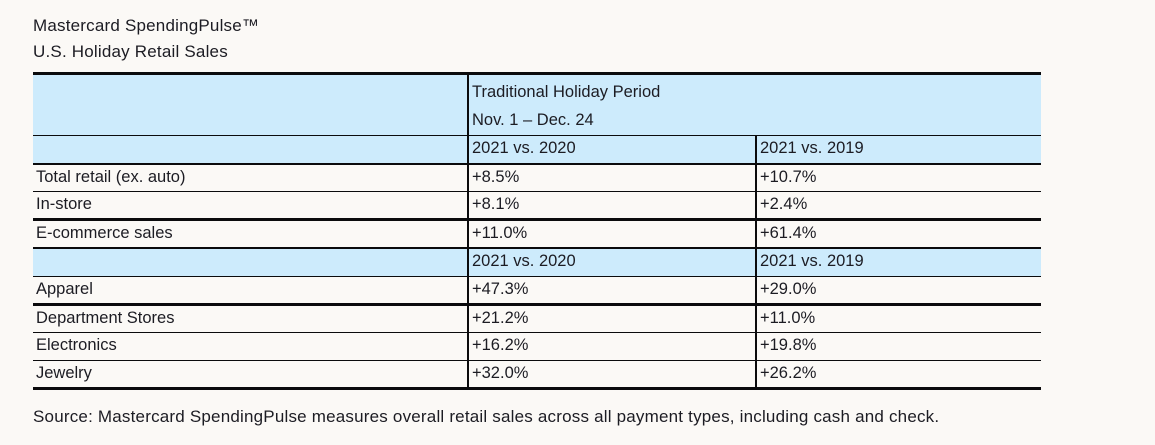 The image size is (1155, 445). What do you see at coordinates (251, 104) in the screenshot?
I see `empty-corner-cell` at bounding box center [251, 104].